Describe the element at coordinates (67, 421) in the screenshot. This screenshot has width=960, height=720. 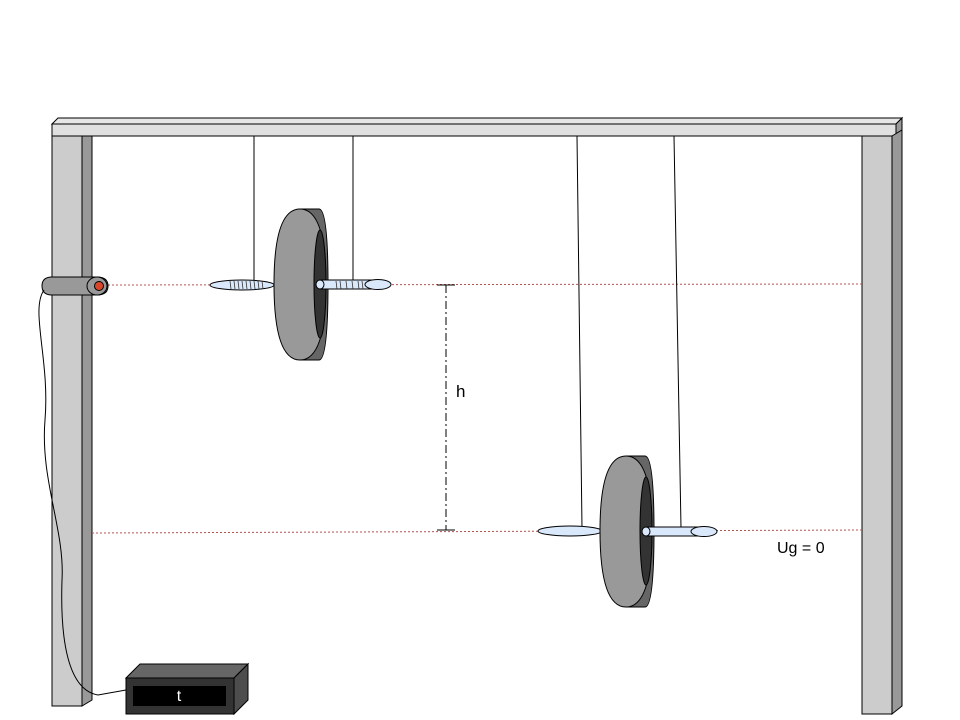
I see `left-post` at that location.